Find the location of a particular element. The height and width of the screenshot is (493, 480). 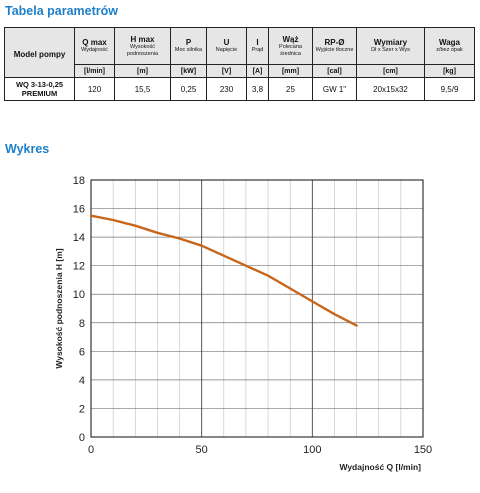

x-tick-label: 0 is located at coordinates (91, 450).